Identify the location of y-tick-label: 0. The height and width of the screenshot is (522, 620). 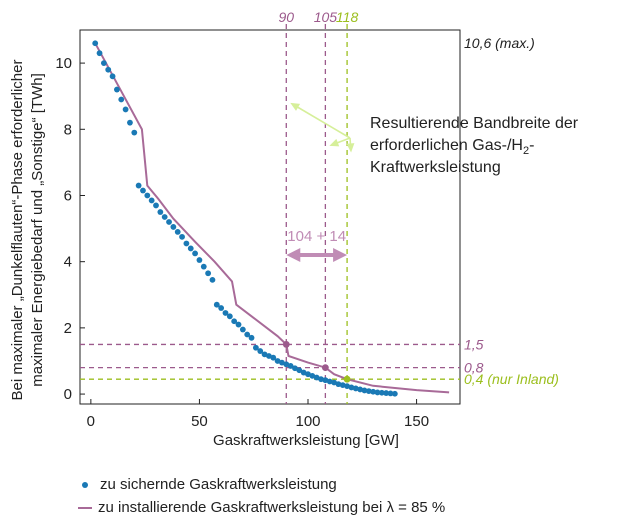
(68, 394).